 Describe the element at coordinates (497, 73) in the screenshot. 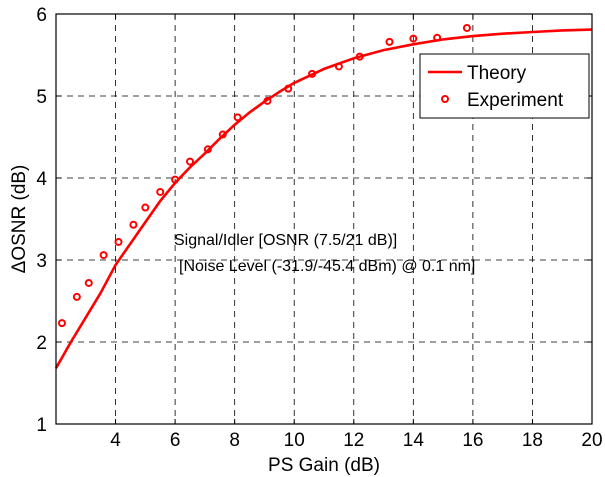

I see `legend-theory-label: Theory` at that location.